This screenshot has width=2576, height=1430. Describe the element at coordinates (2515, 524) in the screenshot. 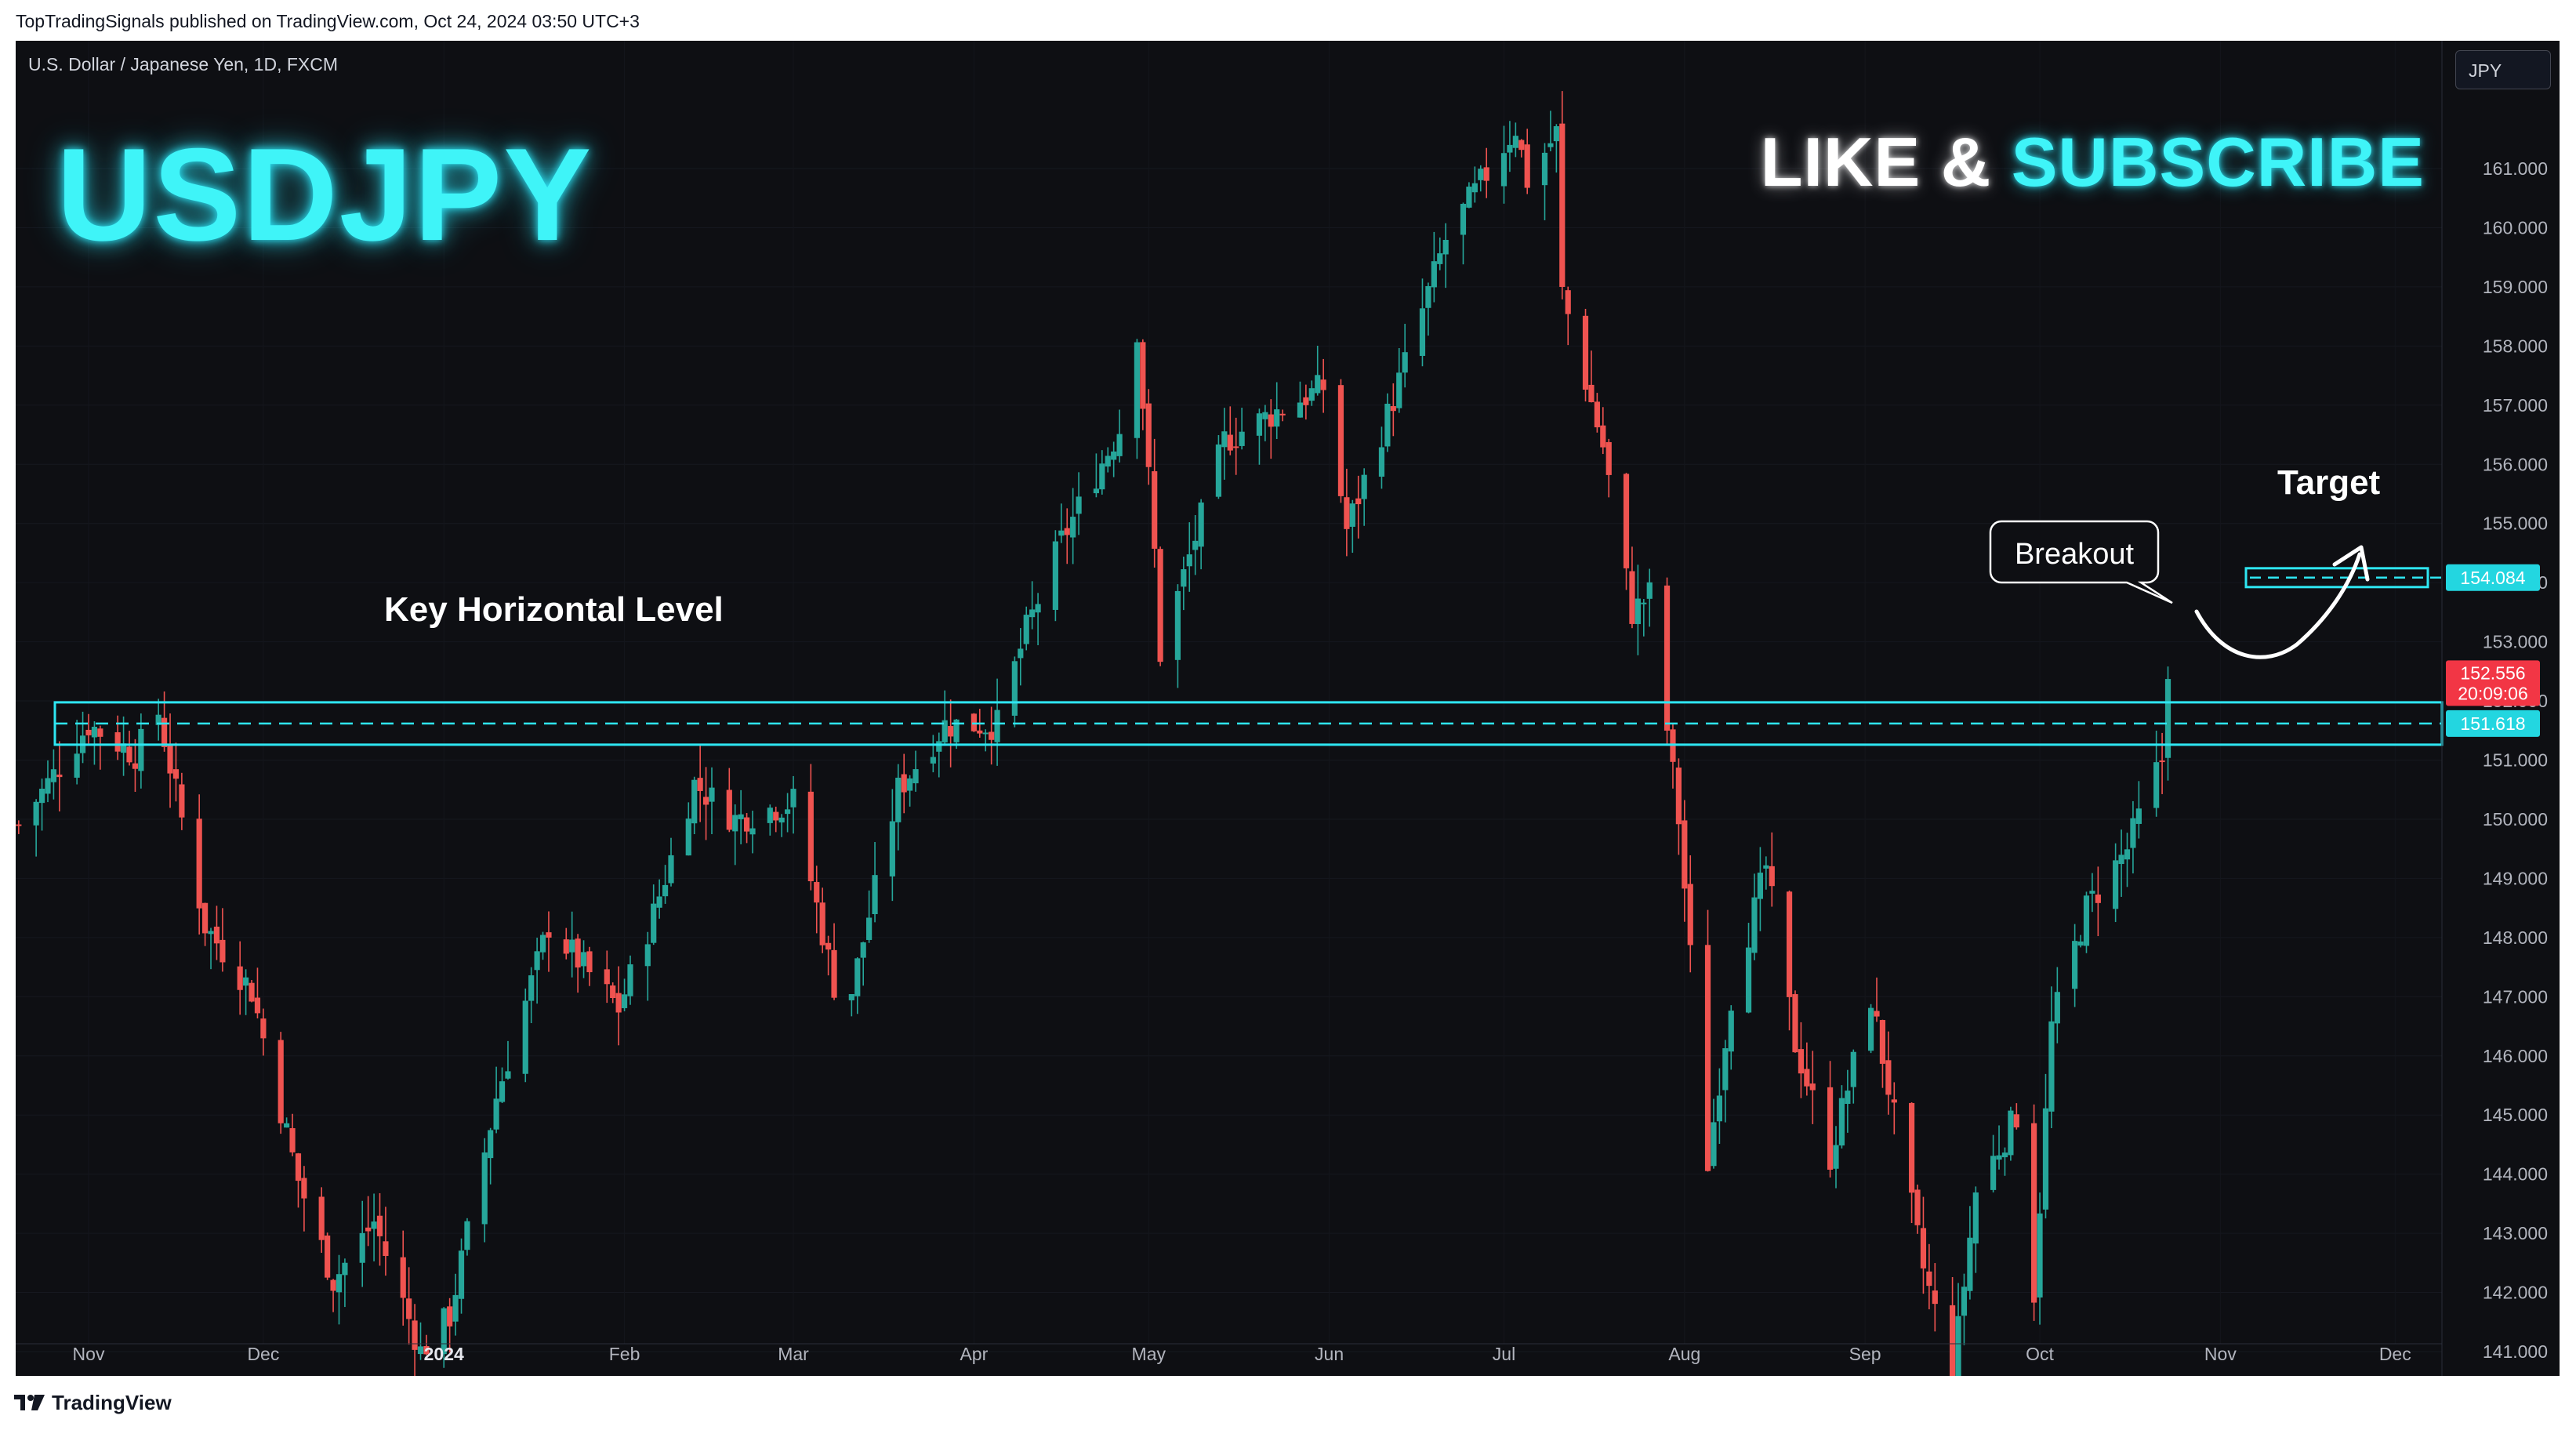

I see `price-tick: 155.000` at that location.